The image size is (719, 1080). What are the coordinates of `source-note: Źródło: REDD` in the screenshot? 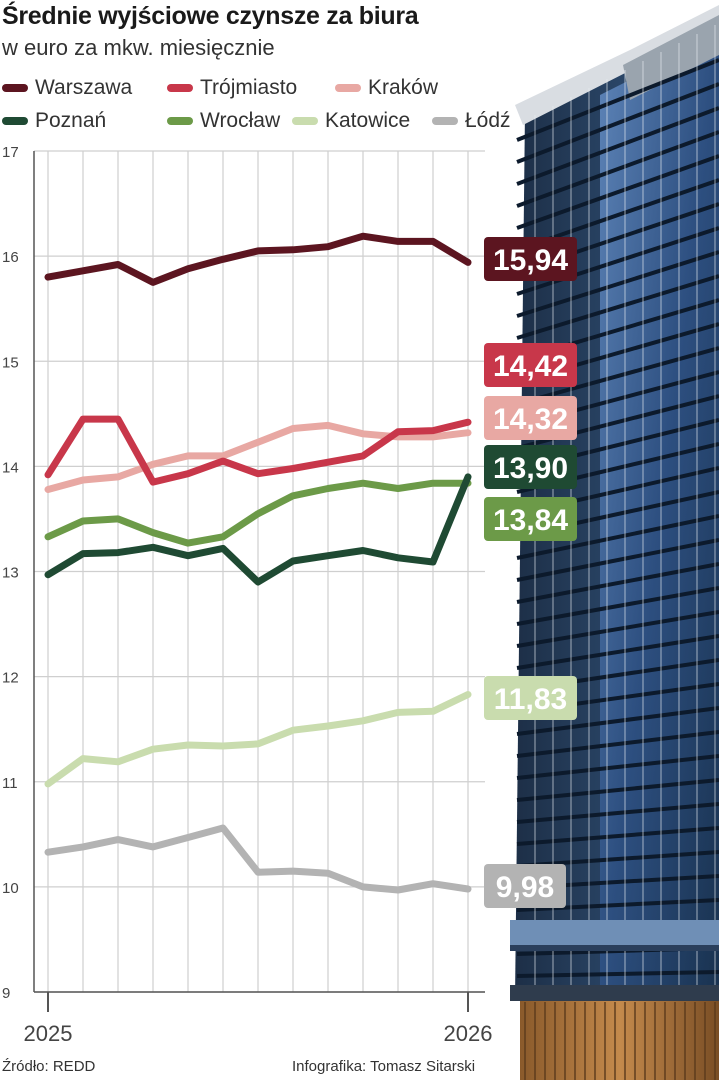 It's located at (49, 1066).